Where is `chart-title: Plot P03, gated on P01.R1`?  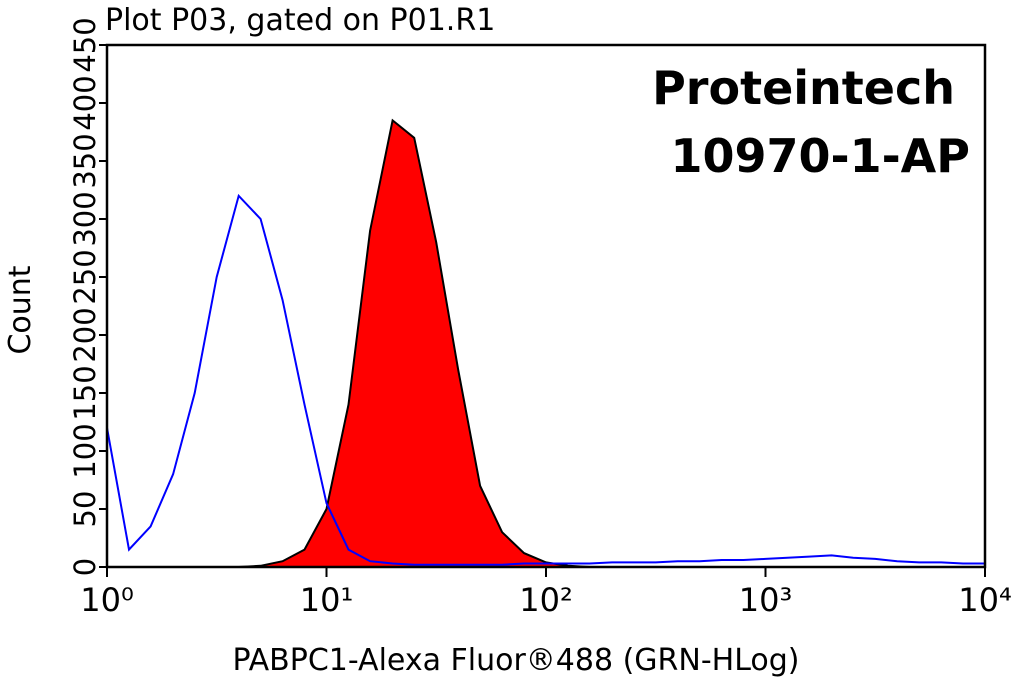 chart-title: Plot P03, gated on P01.R1 is located at coordinates (300, 20).